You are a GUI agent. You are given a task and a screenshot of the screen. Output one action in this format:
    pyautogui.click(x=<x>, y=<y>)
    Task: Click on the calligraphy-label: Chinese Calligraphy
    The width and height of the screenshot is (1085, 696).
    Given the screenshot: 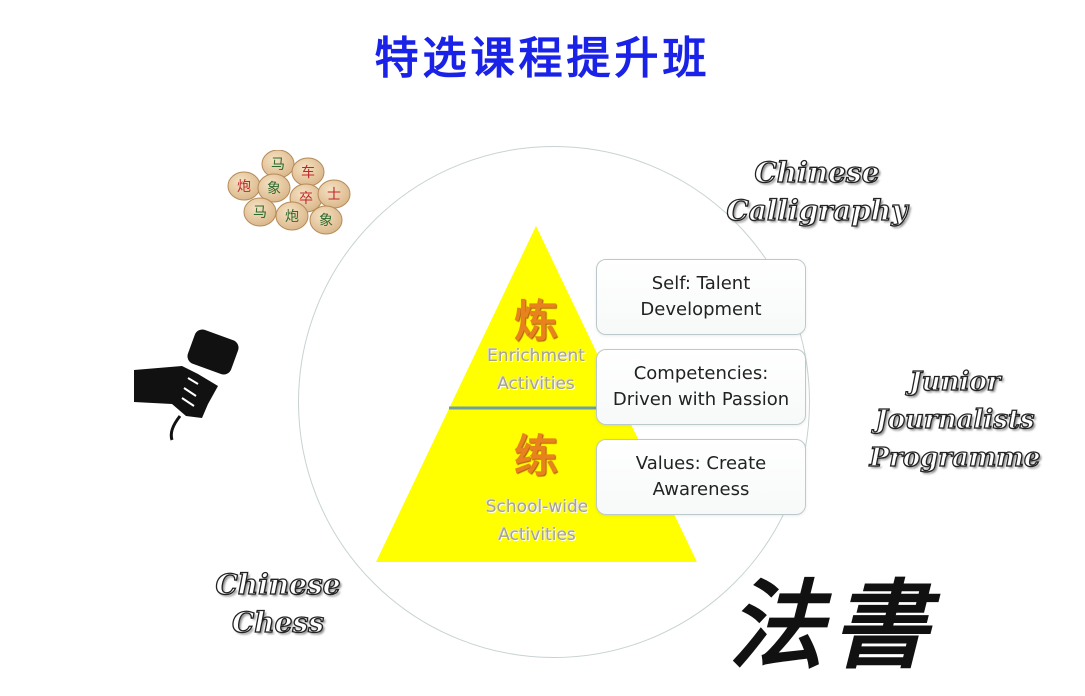 What is the action you would take?
    pyautogui.click(x=817, y=191)
    